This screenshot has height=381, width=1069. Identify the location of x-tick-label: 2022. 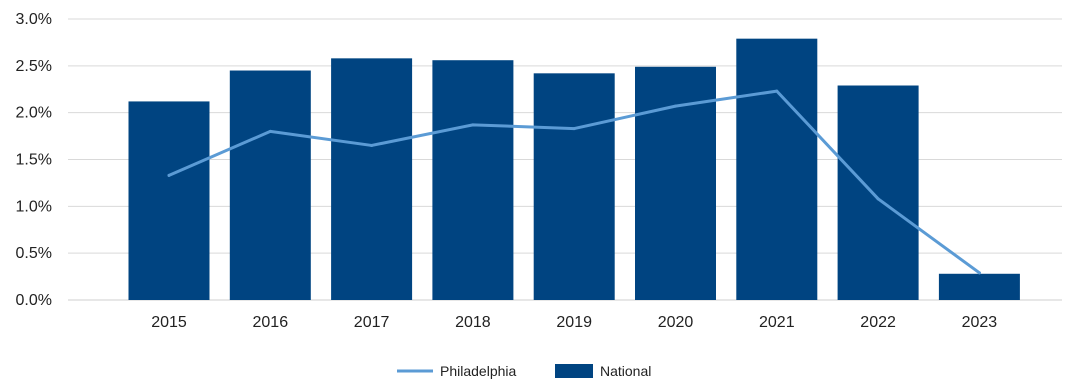
(878, 322).